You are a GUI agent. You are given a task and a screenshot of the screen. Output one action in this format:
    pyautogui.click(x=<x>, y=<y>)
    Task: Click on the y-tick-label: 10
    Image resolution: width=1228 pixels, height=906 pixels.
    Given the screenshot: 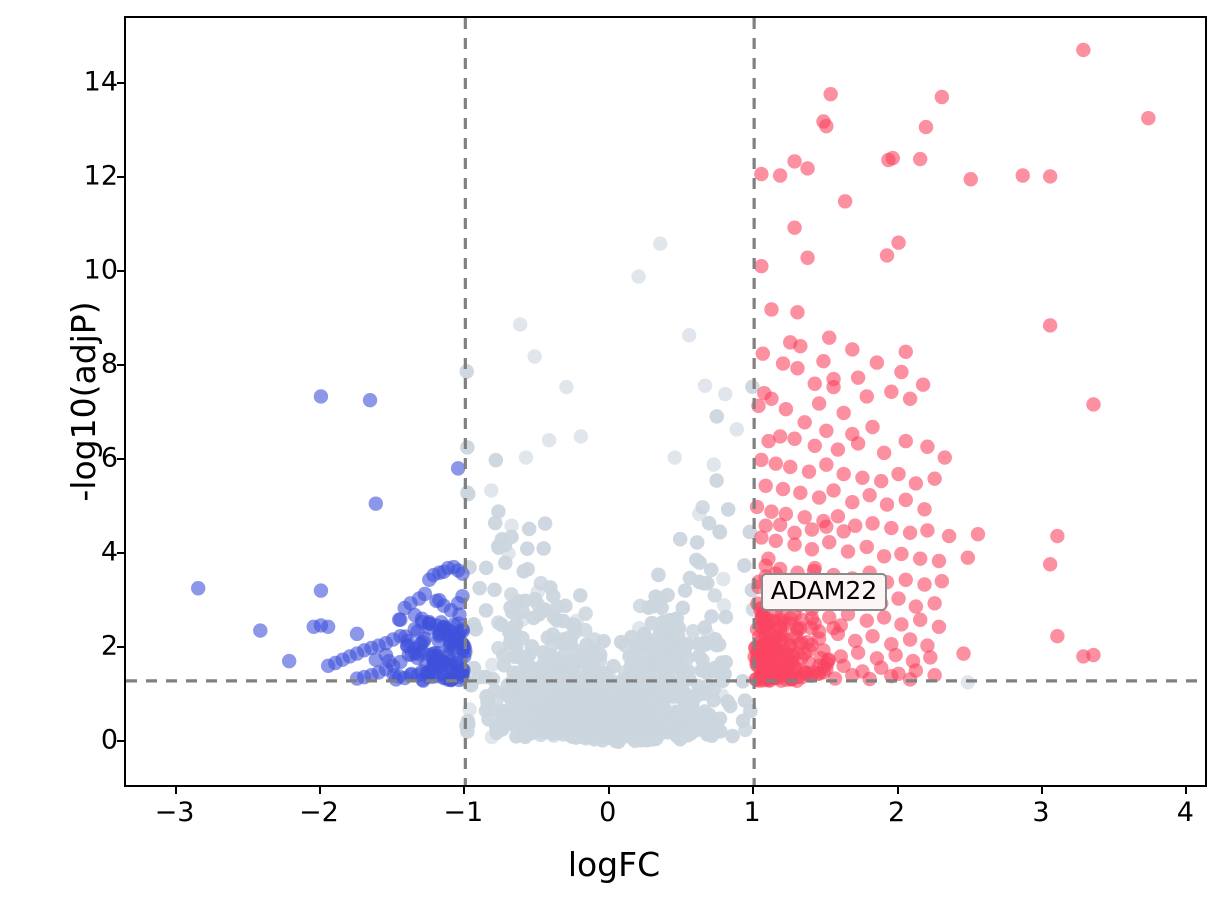 What is the action you would take?
    pyautogui.click(x=100, y=270)
    